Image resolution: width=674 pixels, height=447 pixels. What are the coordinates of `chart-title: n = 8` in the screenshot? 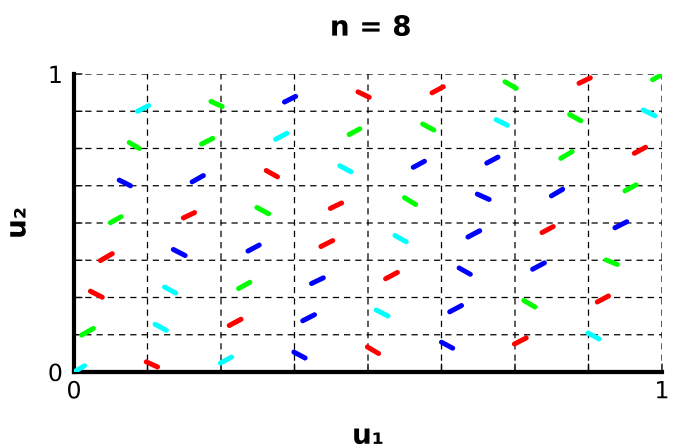 It's located at (371, 25).